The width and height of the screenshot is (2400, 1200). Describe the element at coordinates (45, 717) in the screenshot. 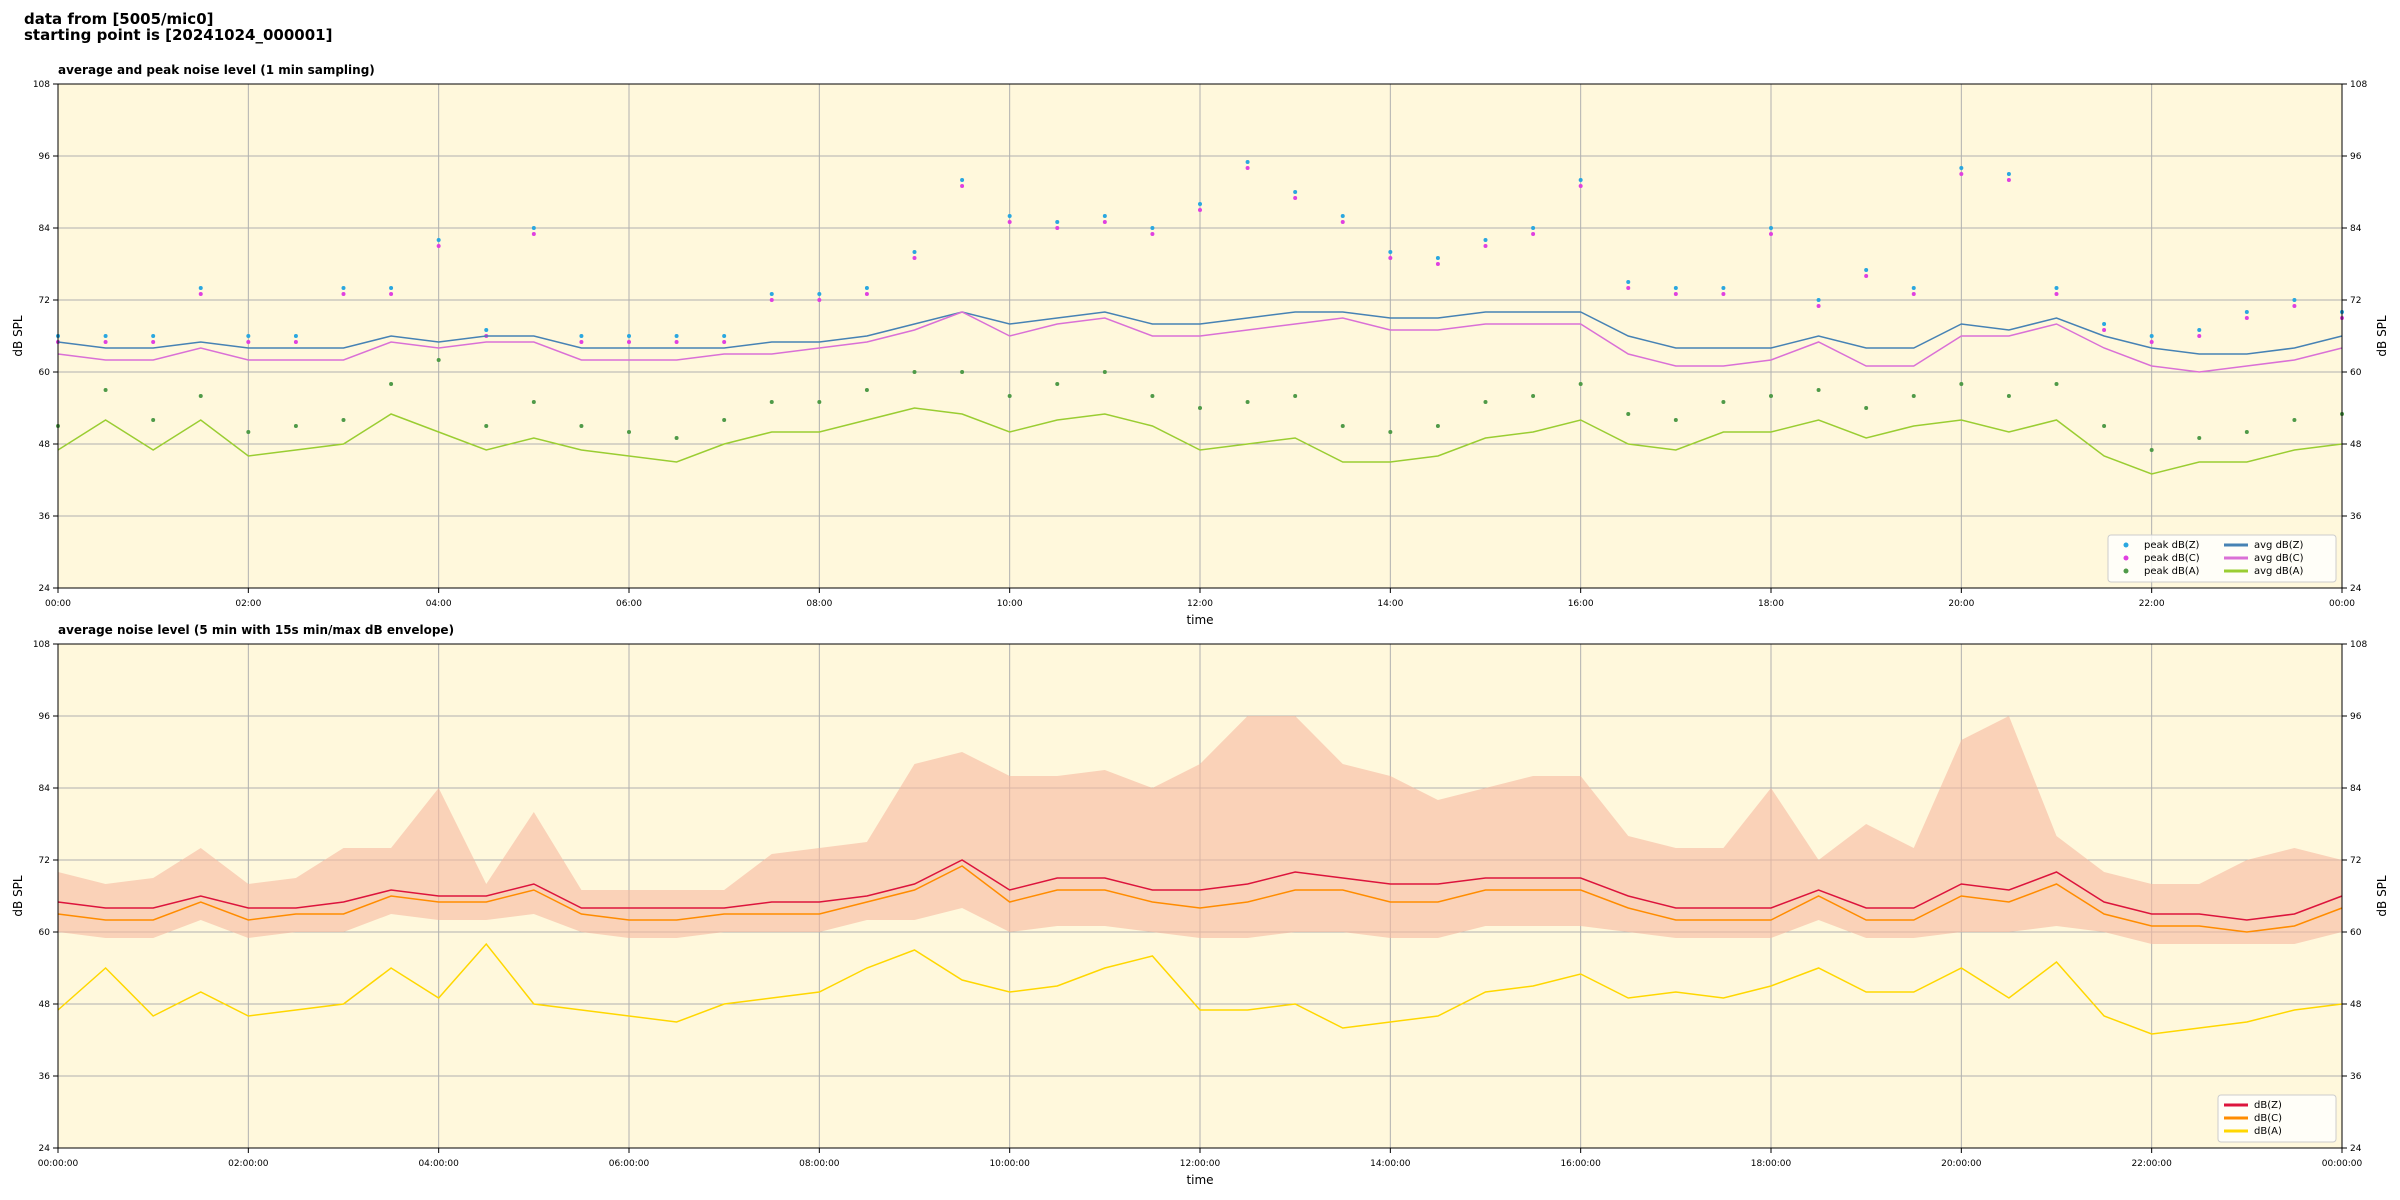

I see `y-tick-label: 96` at that location.